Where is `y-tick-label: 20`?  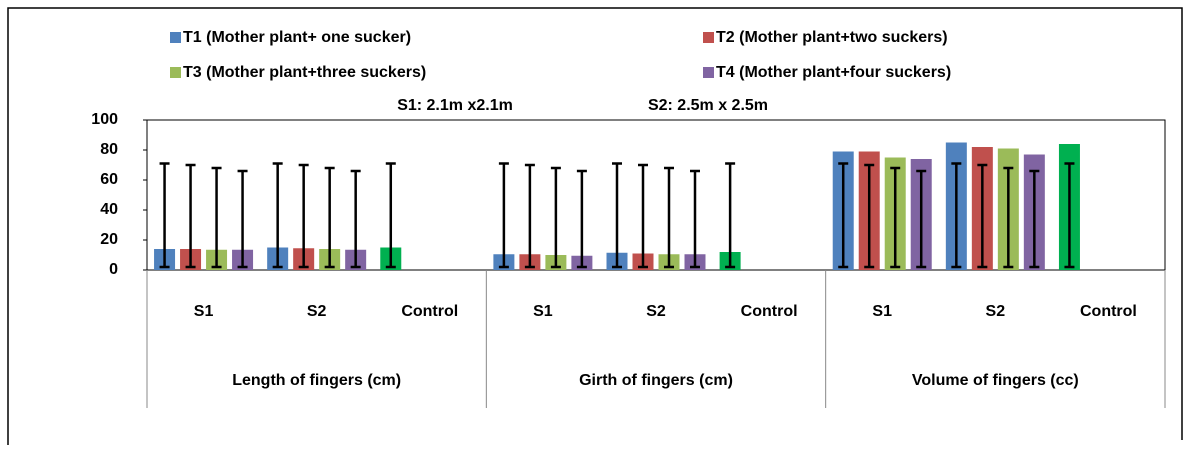
y-tick-label: 20 is located at coordinates (109, 239).